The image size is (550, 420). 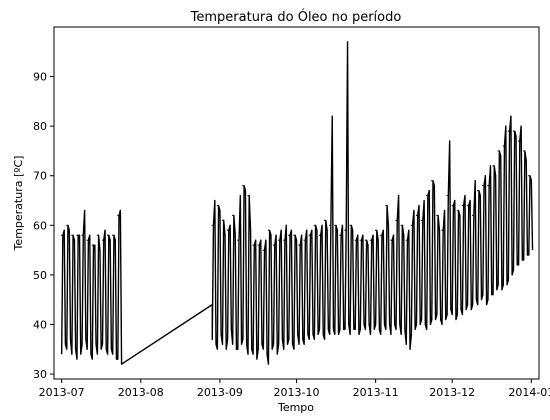 What do you see at coordinates (40, 126) in the screenshot?
I see `y-tick-label: 80` at bounding box center [40, 126].